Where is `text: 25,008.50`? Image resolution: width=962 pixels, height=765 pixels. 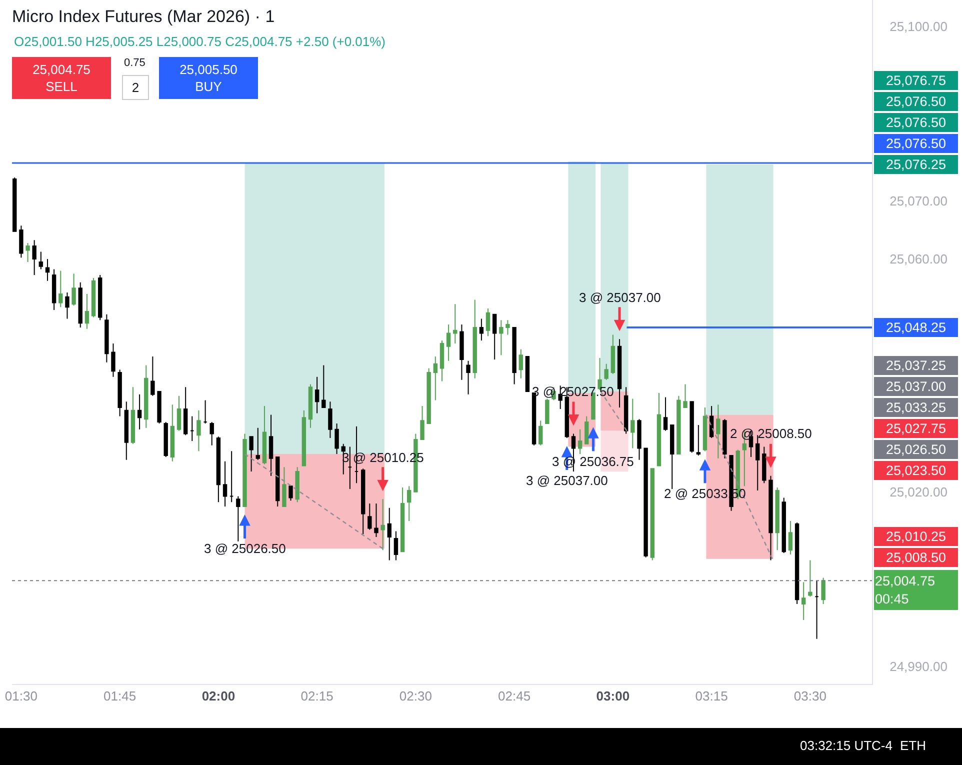
text: 25,008.50 is located at coordinates (916, 557).